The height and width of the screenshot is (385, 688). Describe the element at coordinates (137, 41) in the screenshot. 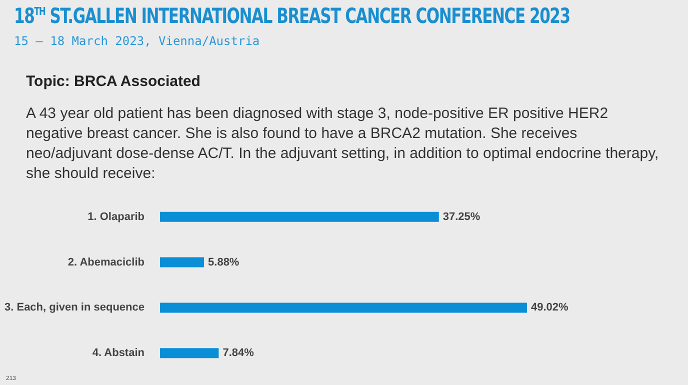

I see `chart-subtitle: 15 – 18 March 2023, Vienna/Austria` at that location.